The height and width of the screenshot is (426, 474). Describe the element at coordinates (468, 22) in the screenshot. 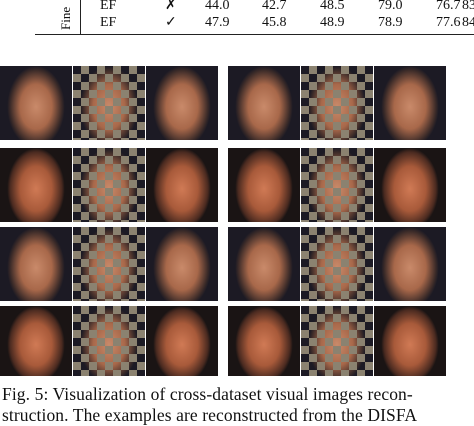

I see `table-cell: 84.` at that location.